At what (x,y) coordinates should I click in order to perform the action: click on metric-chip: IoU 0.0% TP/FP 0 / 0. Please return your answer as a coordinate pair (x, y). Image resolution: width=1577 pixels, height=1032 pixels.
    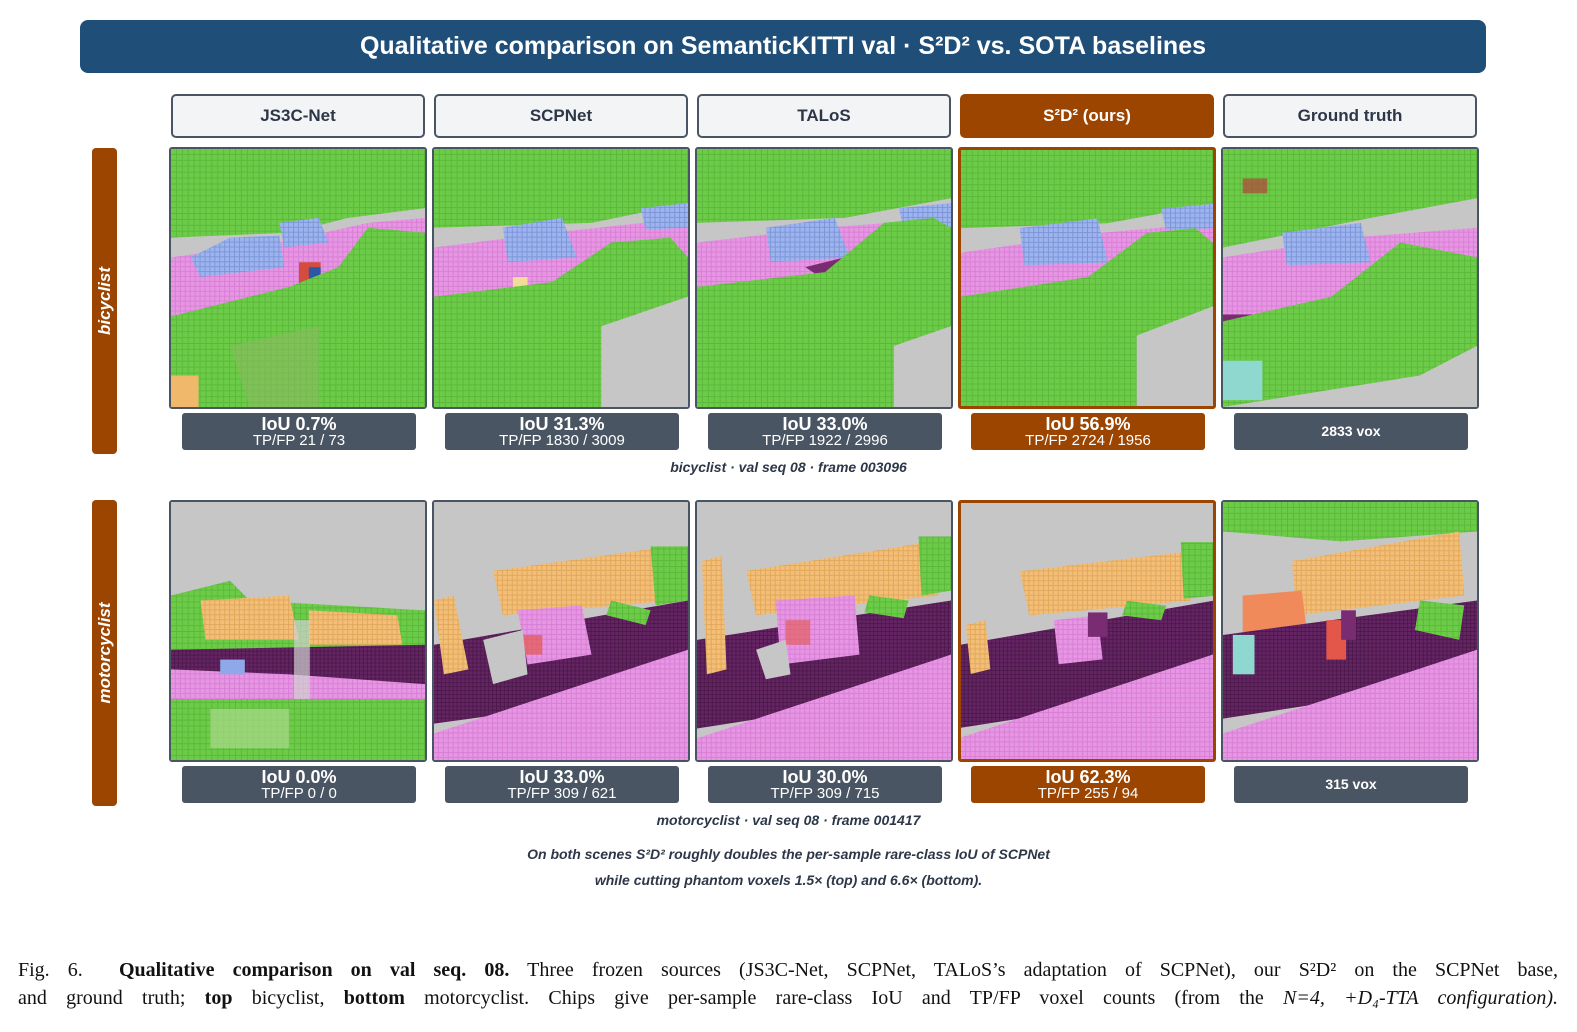
    Looking at the image, I should click on (299, 784).